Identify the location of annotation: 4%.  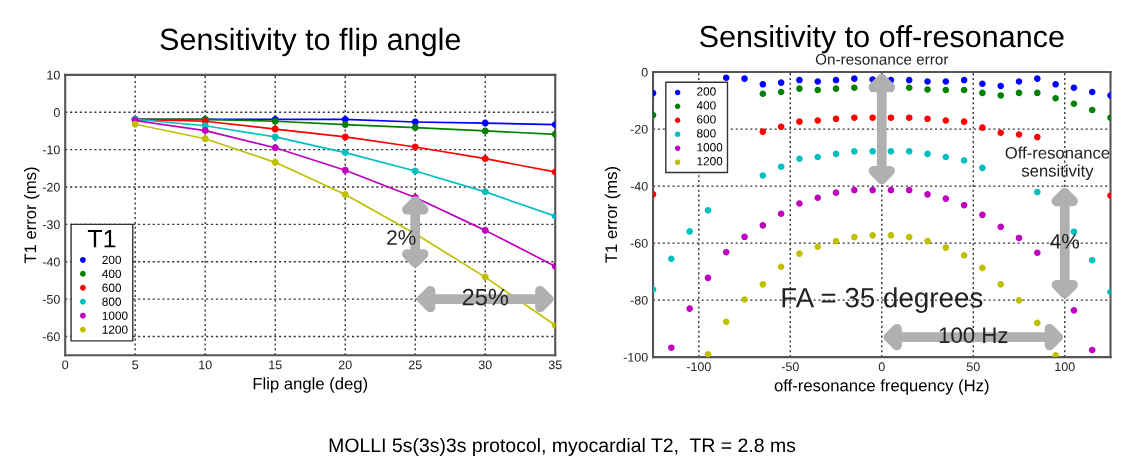
(1065, 241).